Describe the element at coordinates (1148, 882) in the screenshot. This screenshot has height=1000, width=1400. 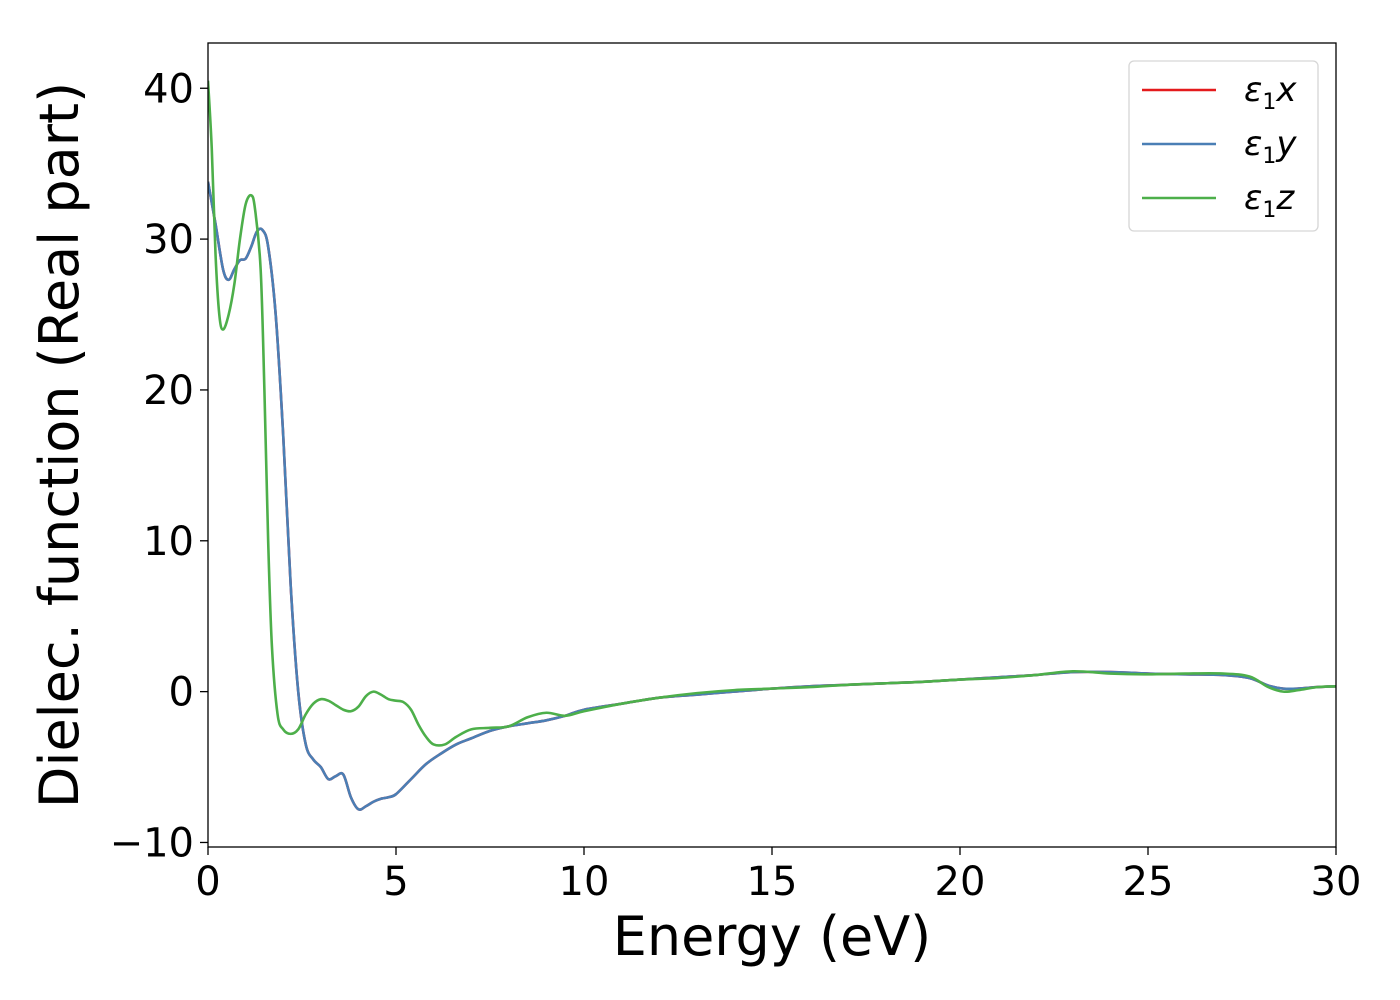
I see `x-tick-label: 25` at that location.